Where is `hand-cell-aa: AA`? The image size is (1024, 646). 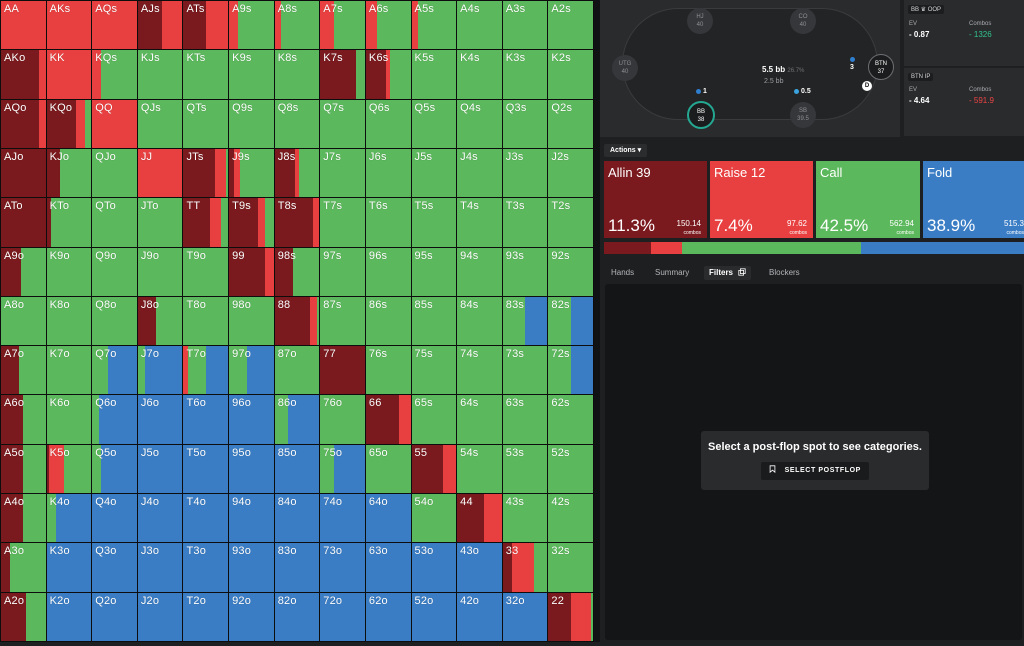 hand-cell-aa: AA is located at coordinates (23, 25).